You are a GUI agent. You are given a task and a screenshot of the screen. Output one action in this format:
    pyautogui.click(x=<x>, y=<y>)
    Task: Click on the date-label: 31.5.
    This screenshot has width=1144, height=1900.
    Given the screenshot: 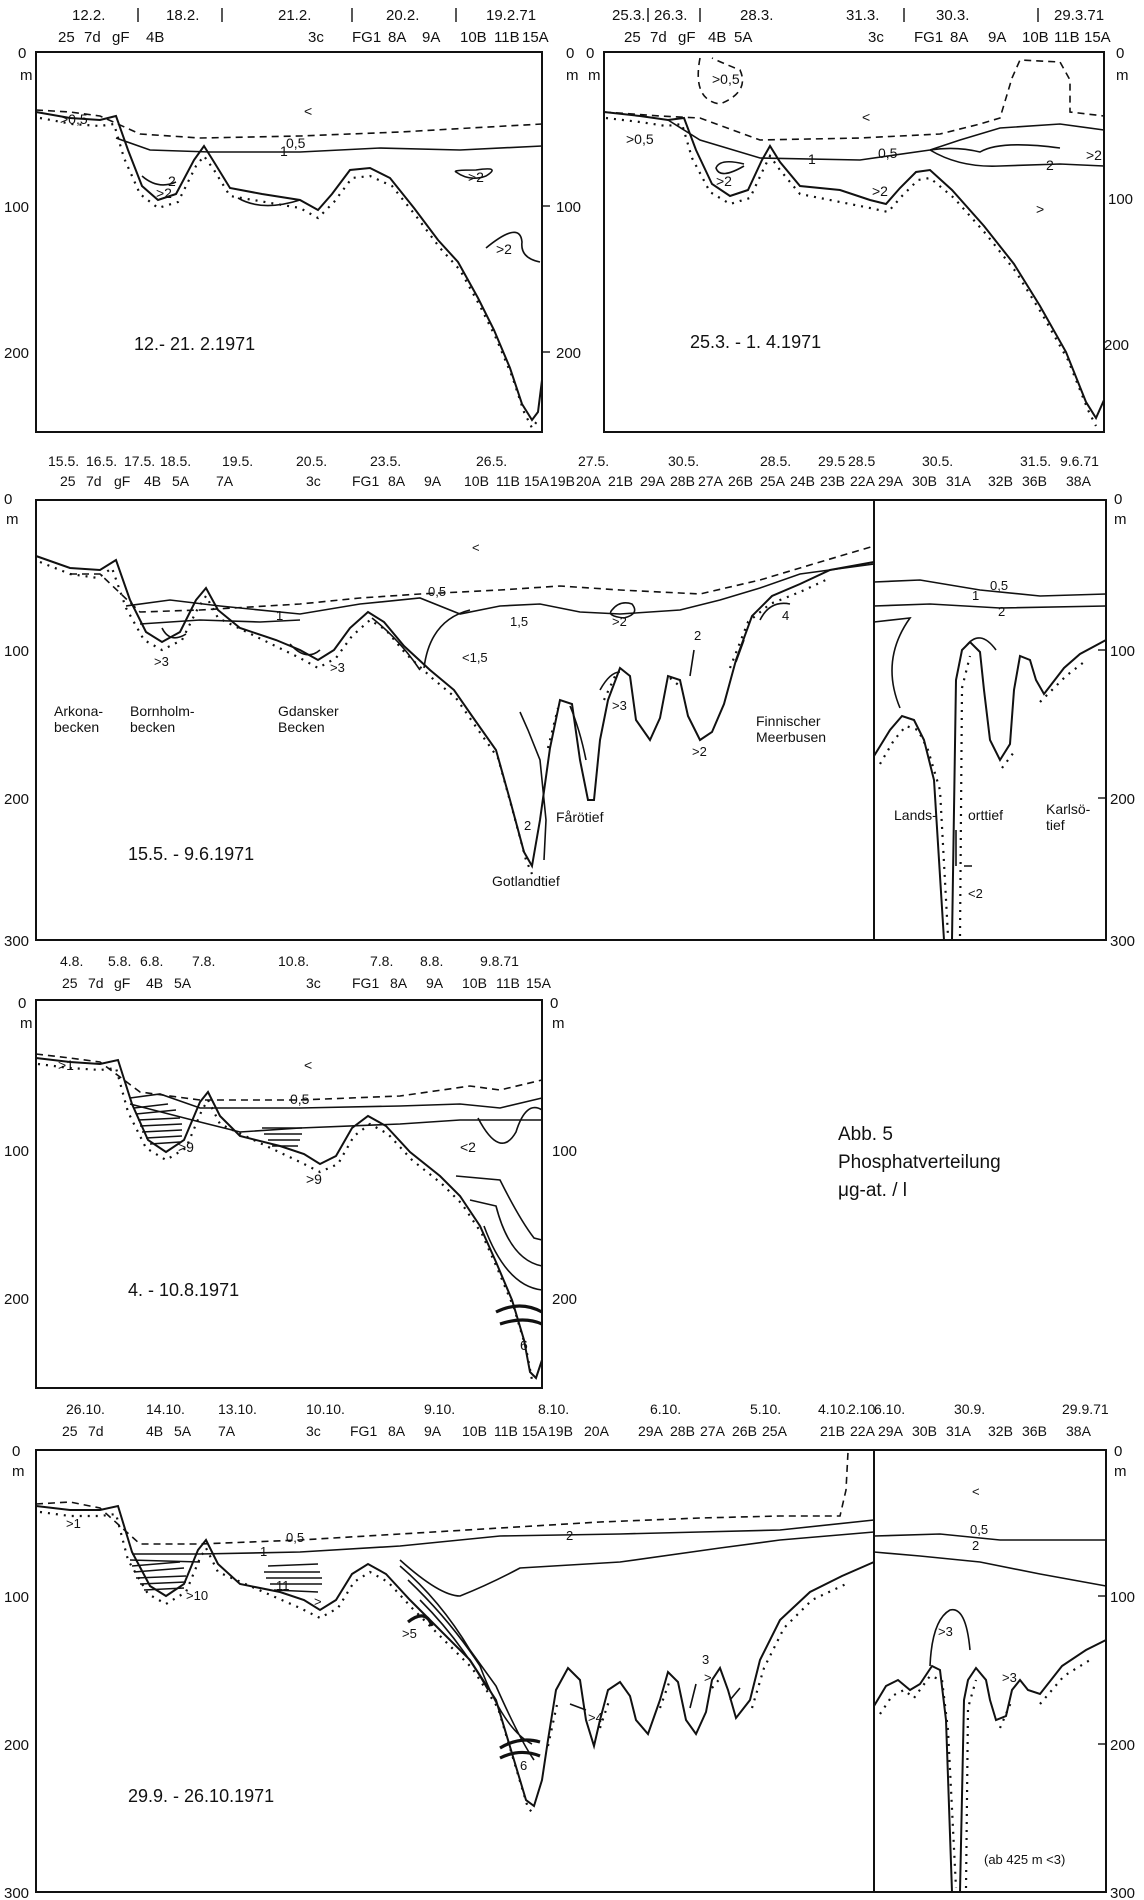 What is the action you would take?
    pyautogui.click(x=1035, y=461)
    